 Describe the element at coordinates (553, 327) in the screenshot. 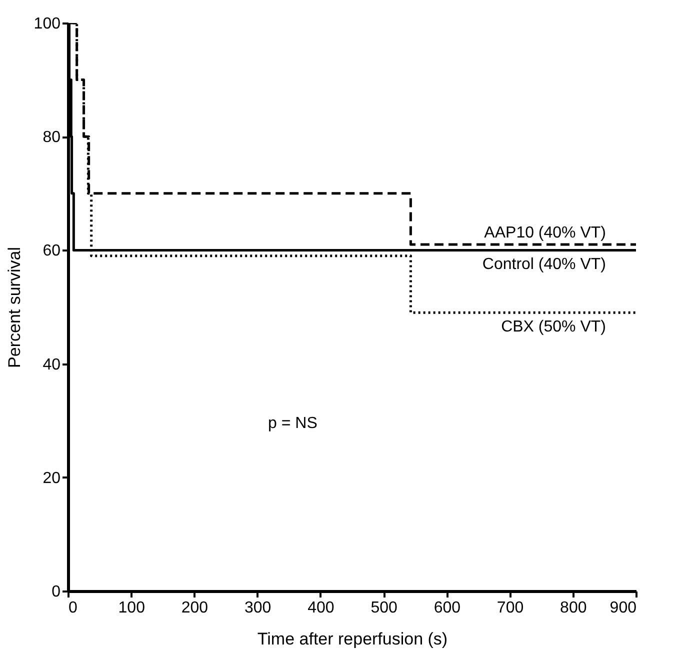

I see `series-label: CBX (50% VT)` at that location.